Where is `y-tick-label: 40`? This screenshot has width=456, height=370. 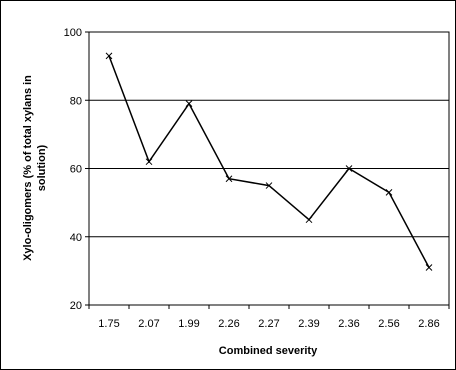 y-tick-label: 40 is located at coordinates (76, 238).